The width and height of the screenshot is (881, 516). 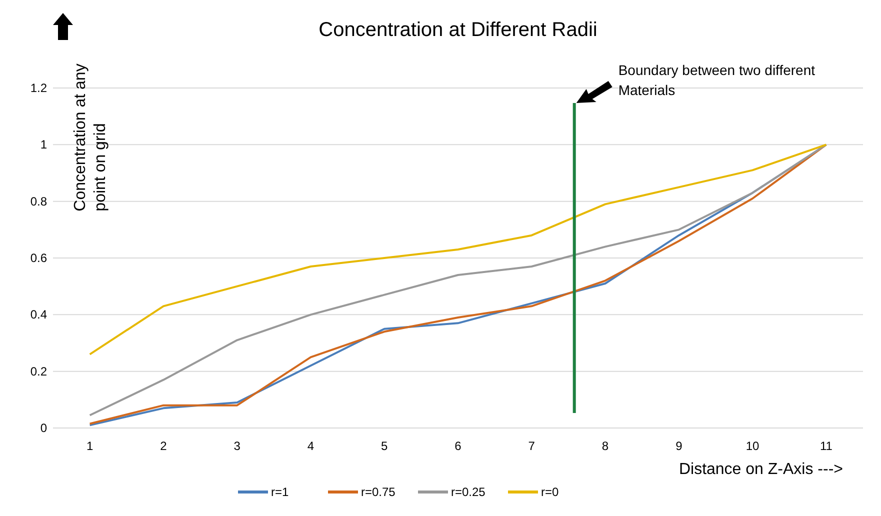 I want to click on y-tick-label: 0.4, so click(x=39, y=315).